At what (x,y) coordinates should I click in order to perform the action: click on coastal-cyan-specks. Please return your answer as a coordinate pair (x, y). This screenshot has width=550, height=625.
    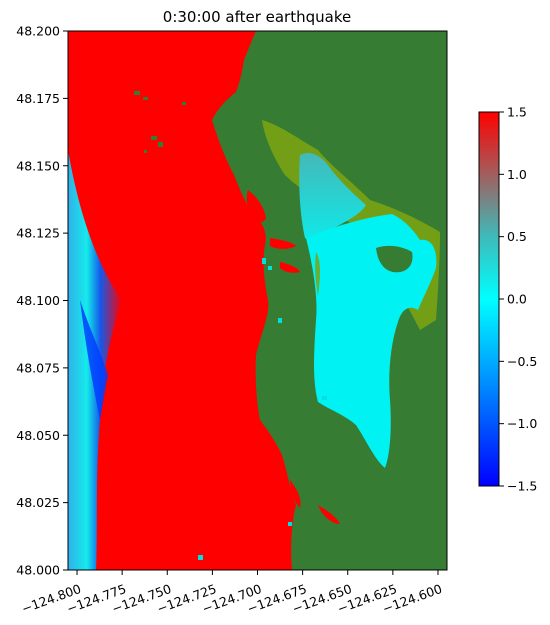
    Looking at the image, I should click on (262, 409).